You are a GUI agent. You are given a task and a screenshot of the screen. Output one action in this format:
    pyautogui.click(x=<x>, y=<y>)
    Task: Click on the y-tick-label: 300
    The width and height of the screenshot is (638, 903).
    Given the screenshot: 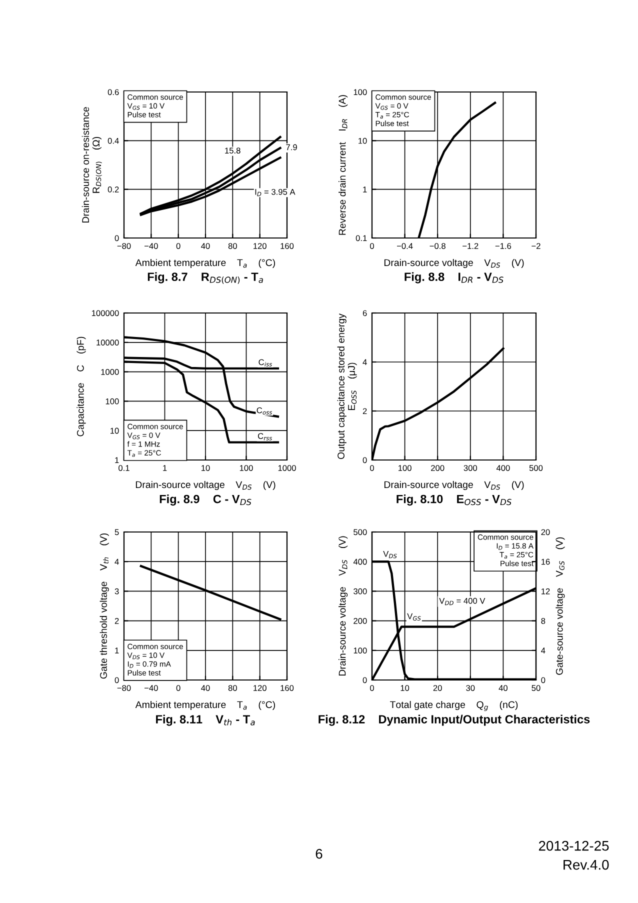 What is the action you would take?
    pyautogui.click(x=360, y=591)
    